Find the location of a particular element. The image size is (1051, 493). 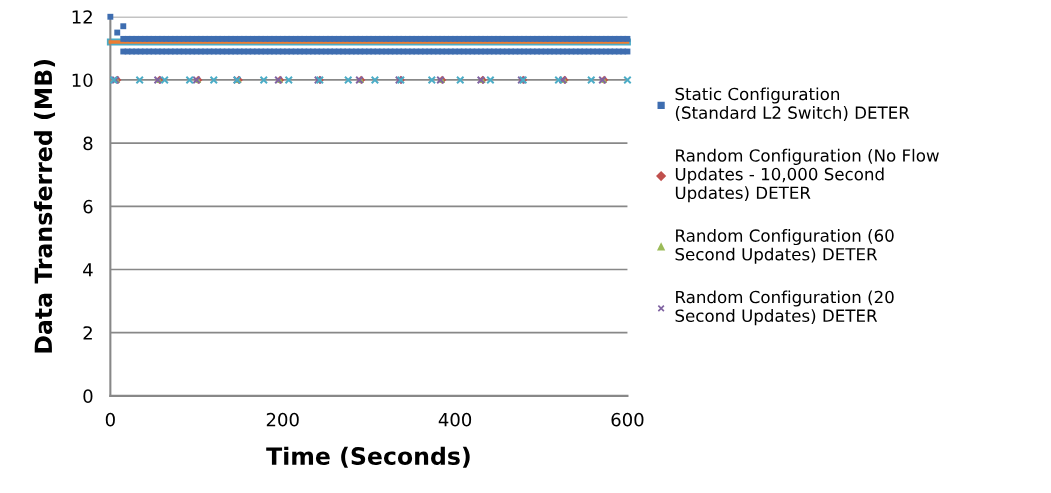

legend-label: Static Configuration (Standard L2 Switch) DETER is located at coordinates (792, 104).